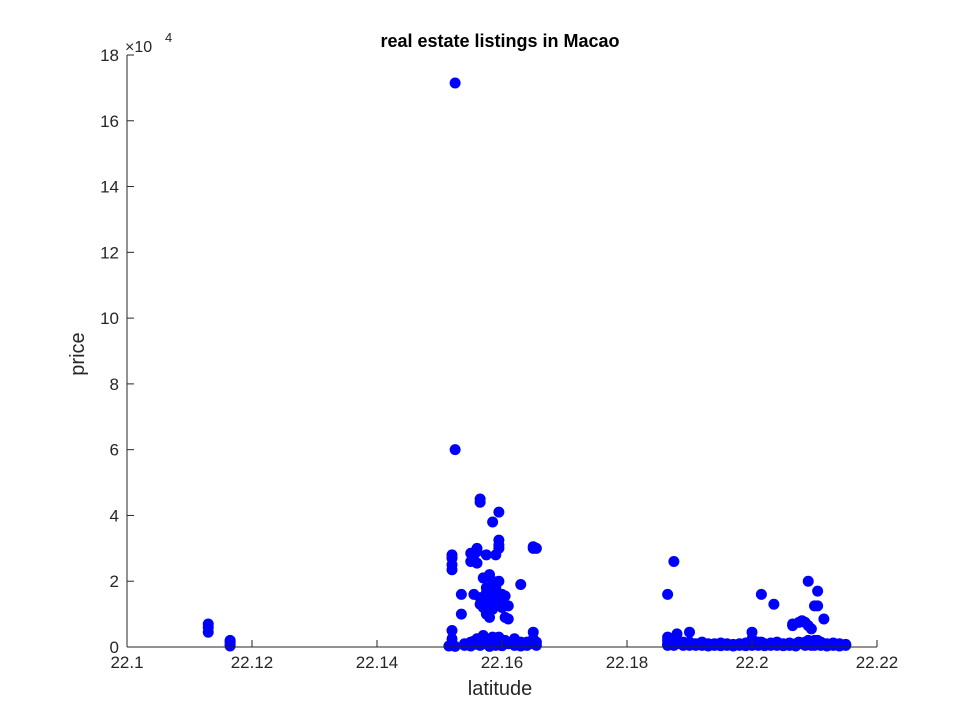  Describe the element at coordinates (109, 252) in the screenshot. I see `y-tick-label: 12` at that location.